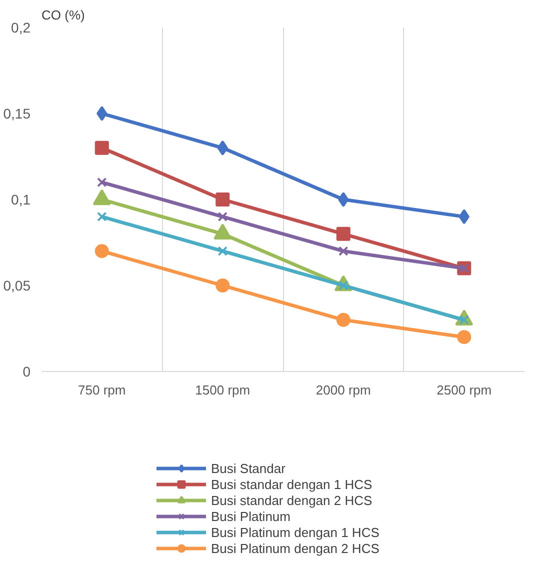  I want to click on y-tick-label: 0,05, so click(17, 286).